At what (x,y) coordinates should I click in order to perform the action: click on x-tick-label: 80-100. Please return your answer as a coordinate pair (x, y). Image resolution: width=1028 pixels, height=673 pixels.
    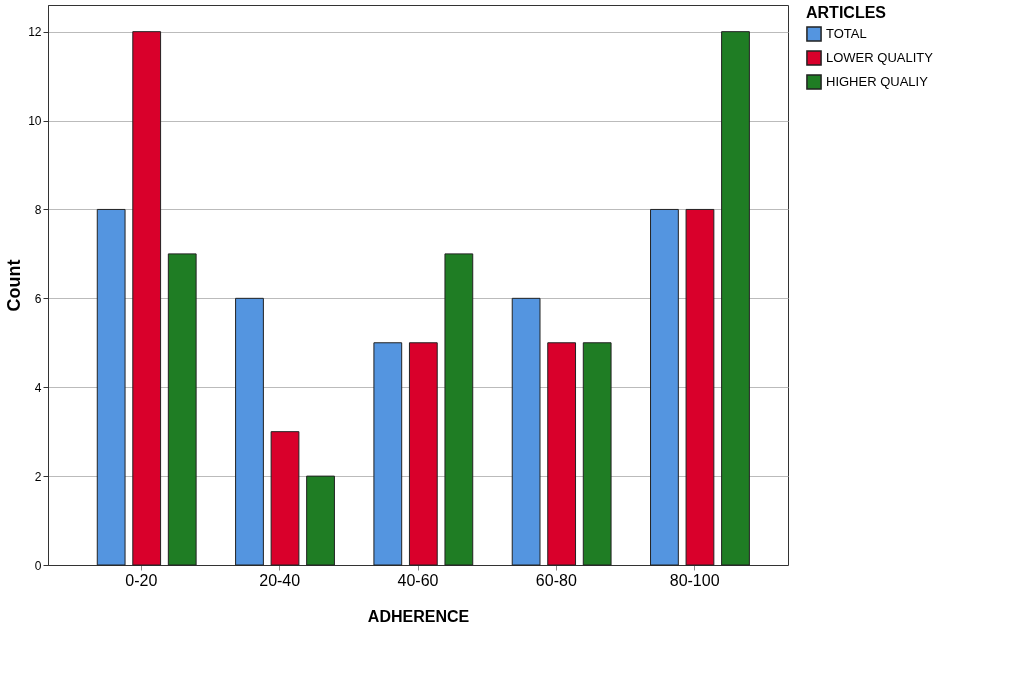
    Looking at the image, I should click on (694, 580).